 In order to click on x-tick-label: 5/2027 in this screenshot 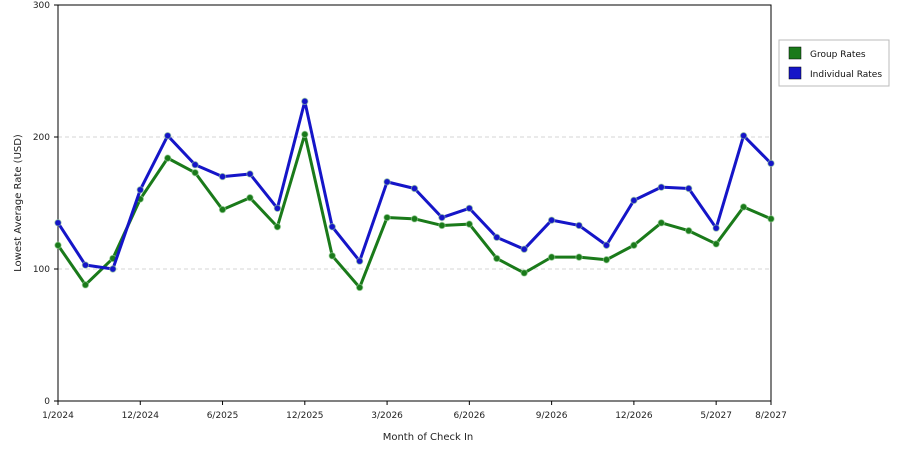, I will do `click(716, 416)`.